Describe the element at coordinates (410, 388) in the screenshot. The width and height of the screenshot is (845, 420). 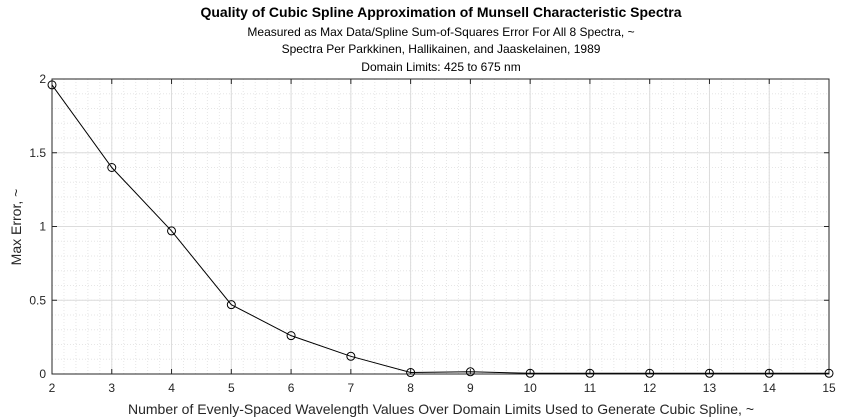
I see `x-tick-label: 8` at that location.